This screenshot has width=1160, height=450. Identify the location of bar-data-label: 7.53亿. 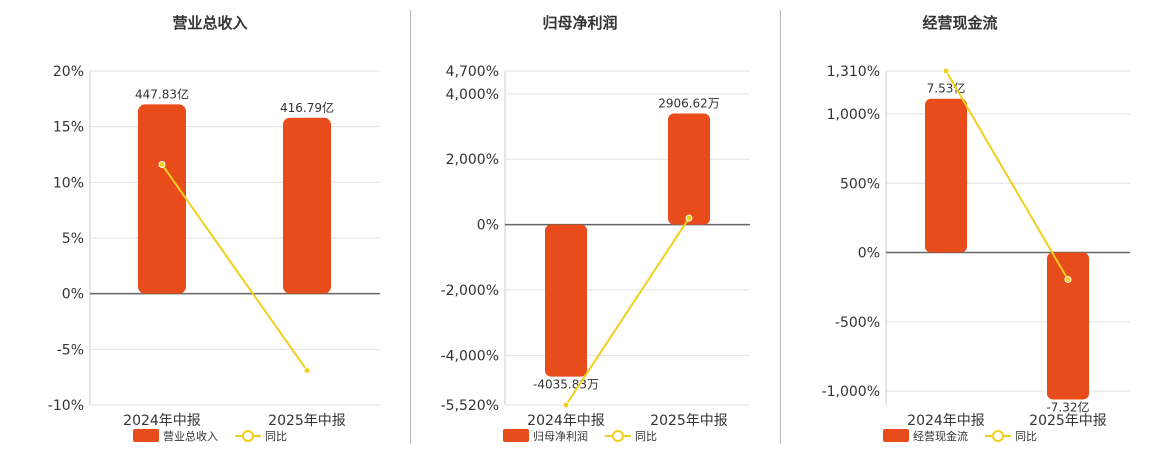
(946, 88).